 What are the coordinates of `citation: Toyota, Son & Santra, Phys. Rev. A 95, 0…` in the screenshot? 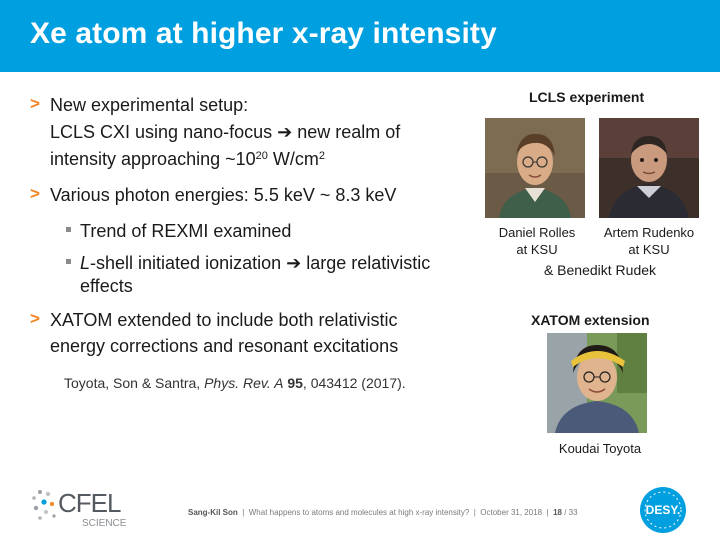 It's located at (235, 383).